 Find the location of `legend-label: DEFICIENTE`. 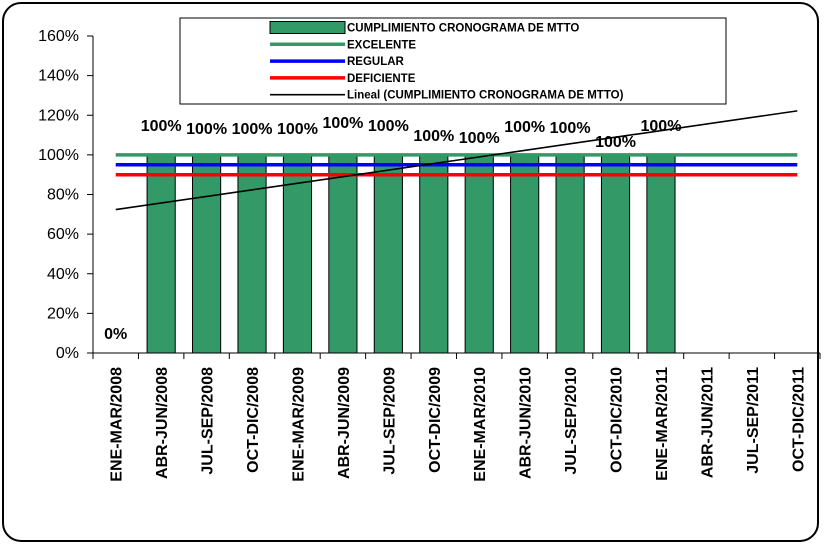

legend-label: DEFICIENTE is located at coordinates (381, 79).